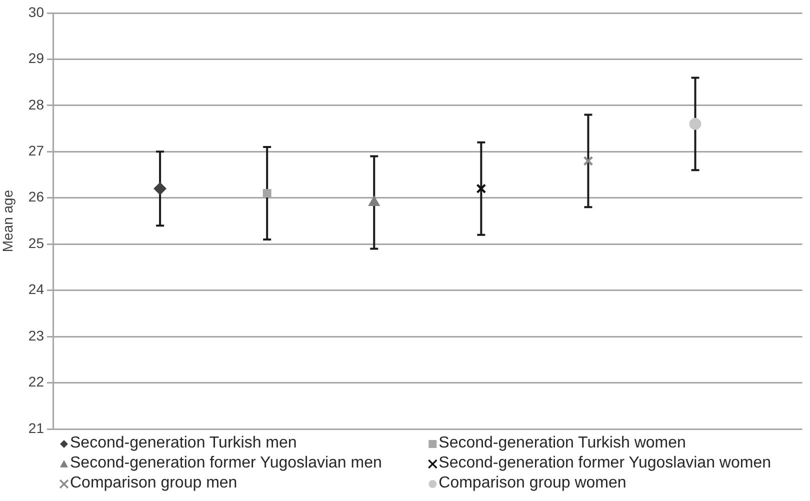  Describe the element at coordinates (226, 463) in the screenshot. I see `legend-label: Second-generation former Yugoslavian men` at that location.